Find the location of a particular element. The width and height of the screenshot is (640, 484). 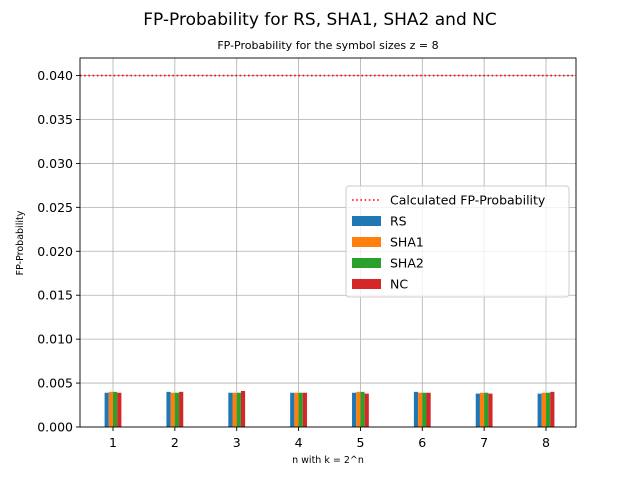

x-axis-label: n with k = 2^n is located at coordinates (328, 460).